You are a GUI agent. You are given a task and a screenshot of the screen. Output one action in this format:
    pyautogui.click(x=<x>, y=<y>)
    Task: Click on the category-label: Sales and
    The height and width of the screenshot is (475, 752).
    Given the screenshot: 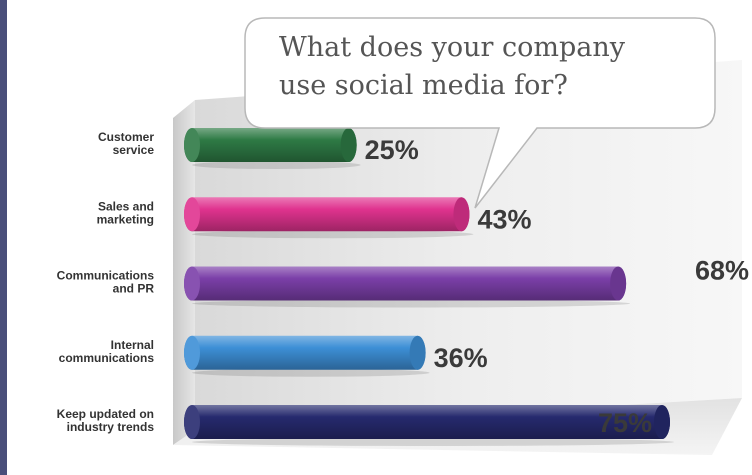 What is the action you would take?
    pyautogui.click(x=126, y=206)
    